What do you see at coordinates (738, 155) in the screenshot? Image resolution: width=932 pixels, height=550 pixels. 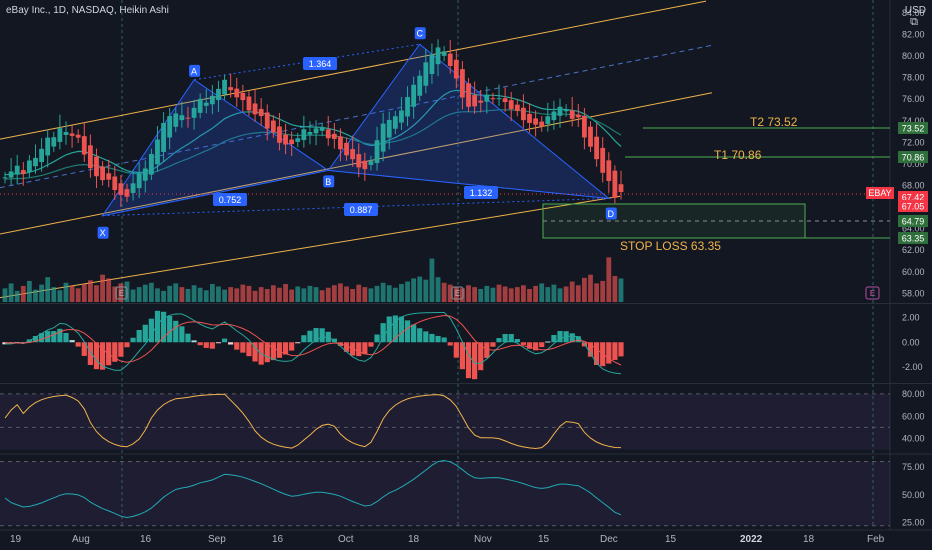 I see `target-1-label: T1 70.86` at bounding box center [738, 155].